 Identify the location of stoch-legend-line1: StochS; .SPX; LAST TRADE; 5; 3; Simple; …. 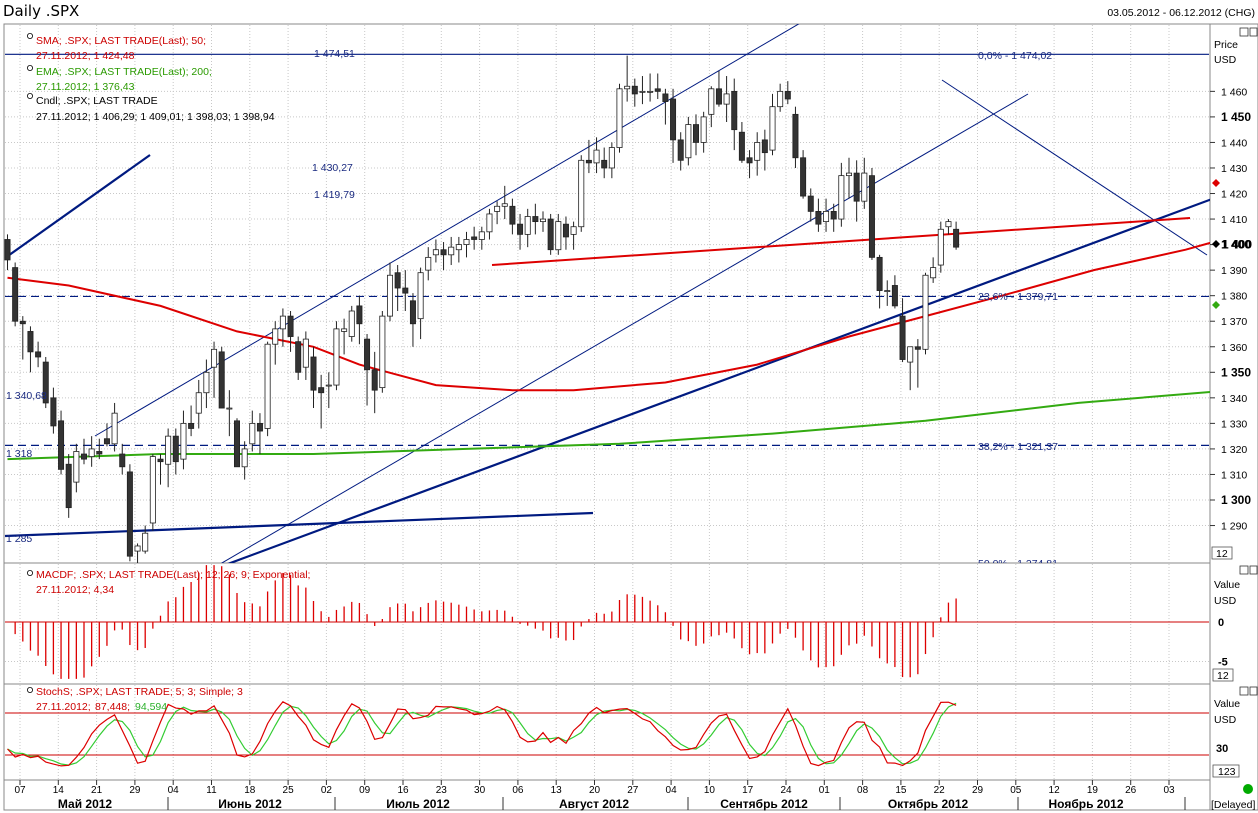
(139, 692).